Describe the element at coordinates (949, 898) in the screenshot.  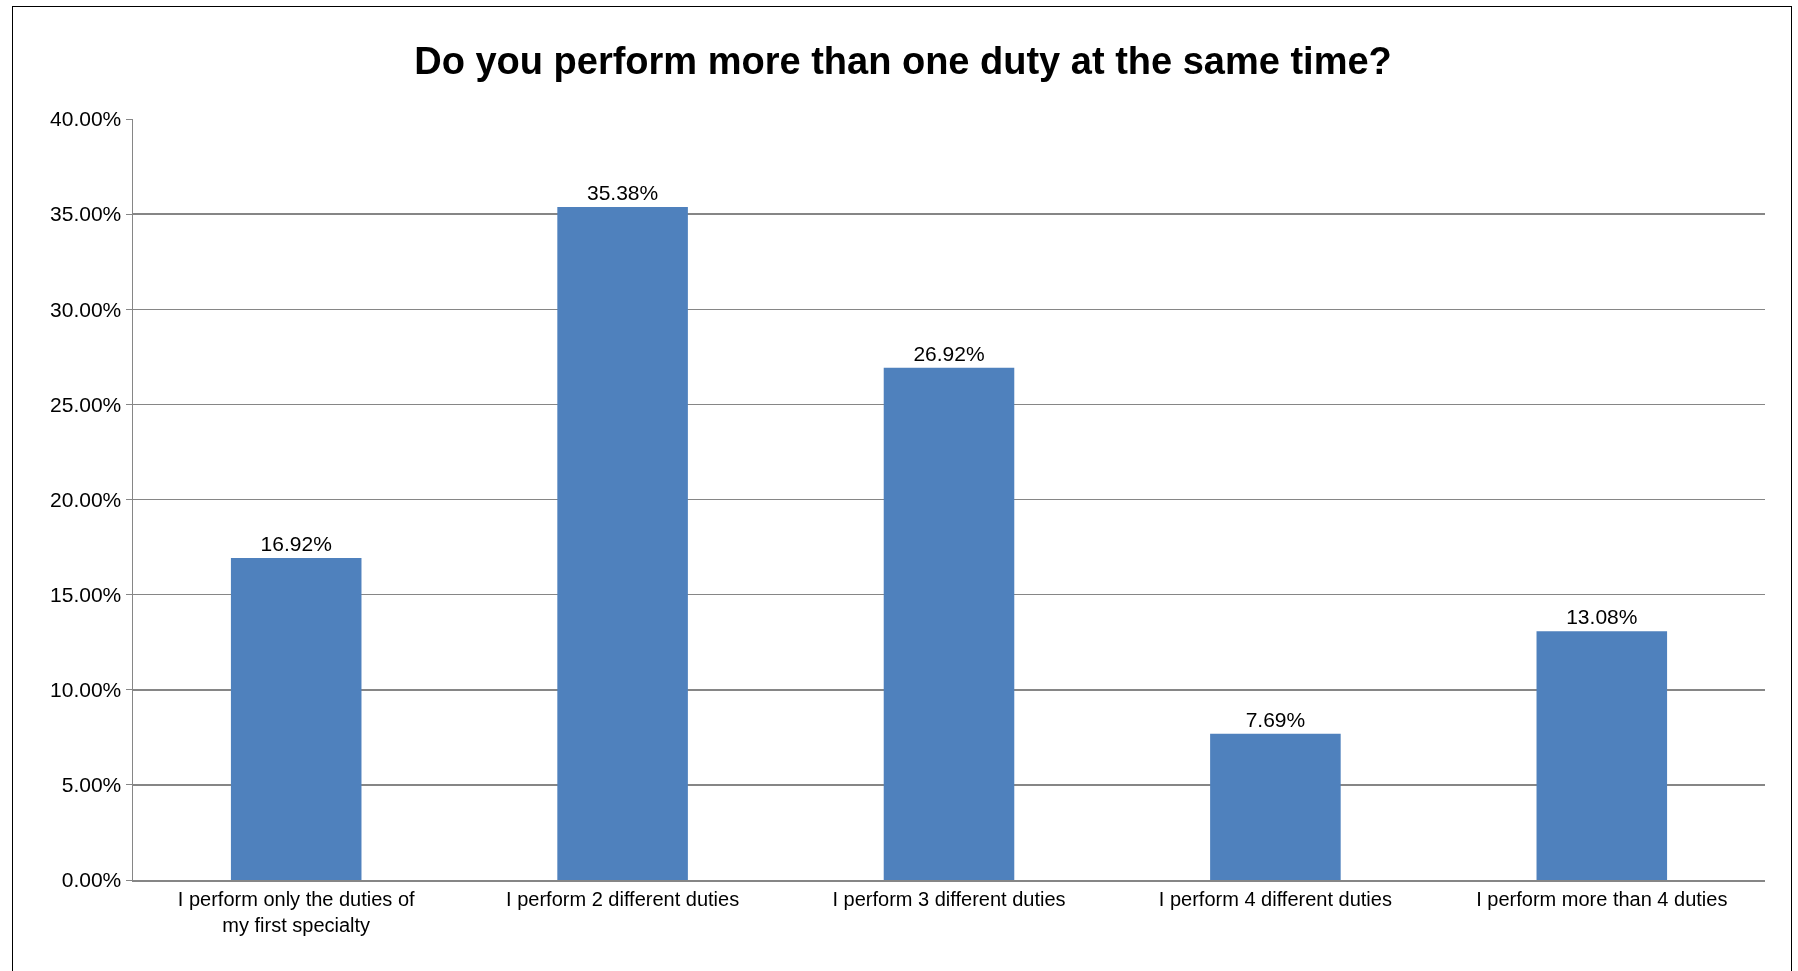
I see `x-tick-label: I perform 3 different duties` at that location.